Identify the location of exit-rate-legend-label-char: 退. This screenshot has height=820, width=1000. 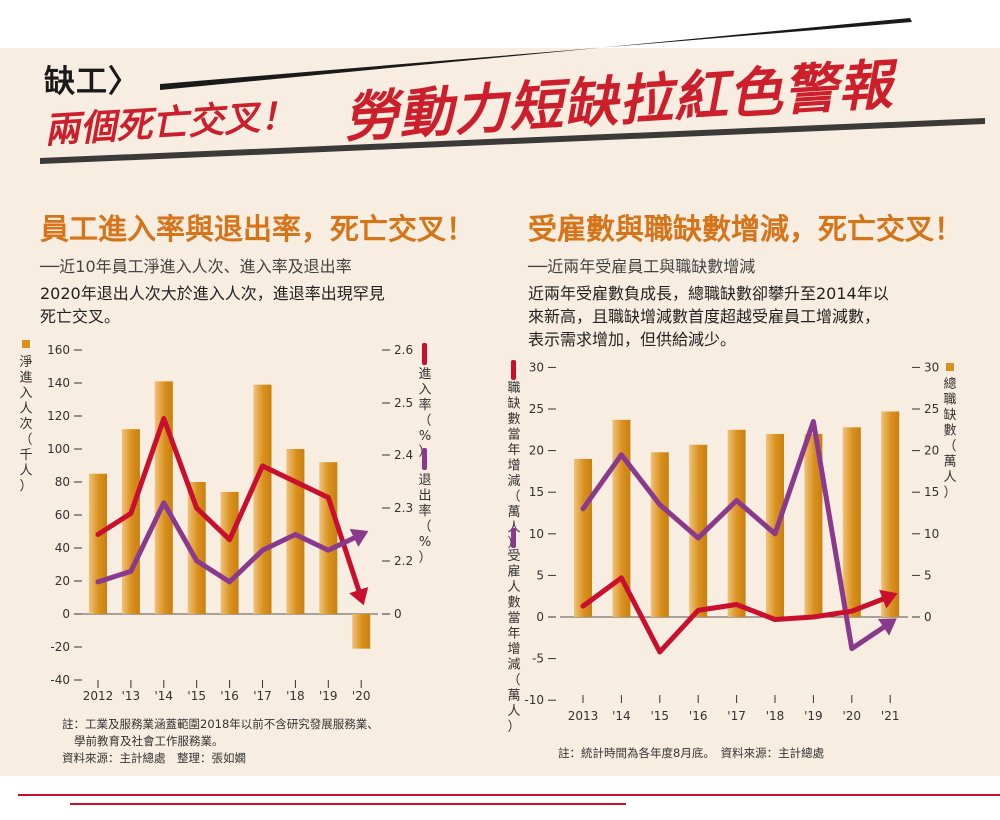
(424, 480).